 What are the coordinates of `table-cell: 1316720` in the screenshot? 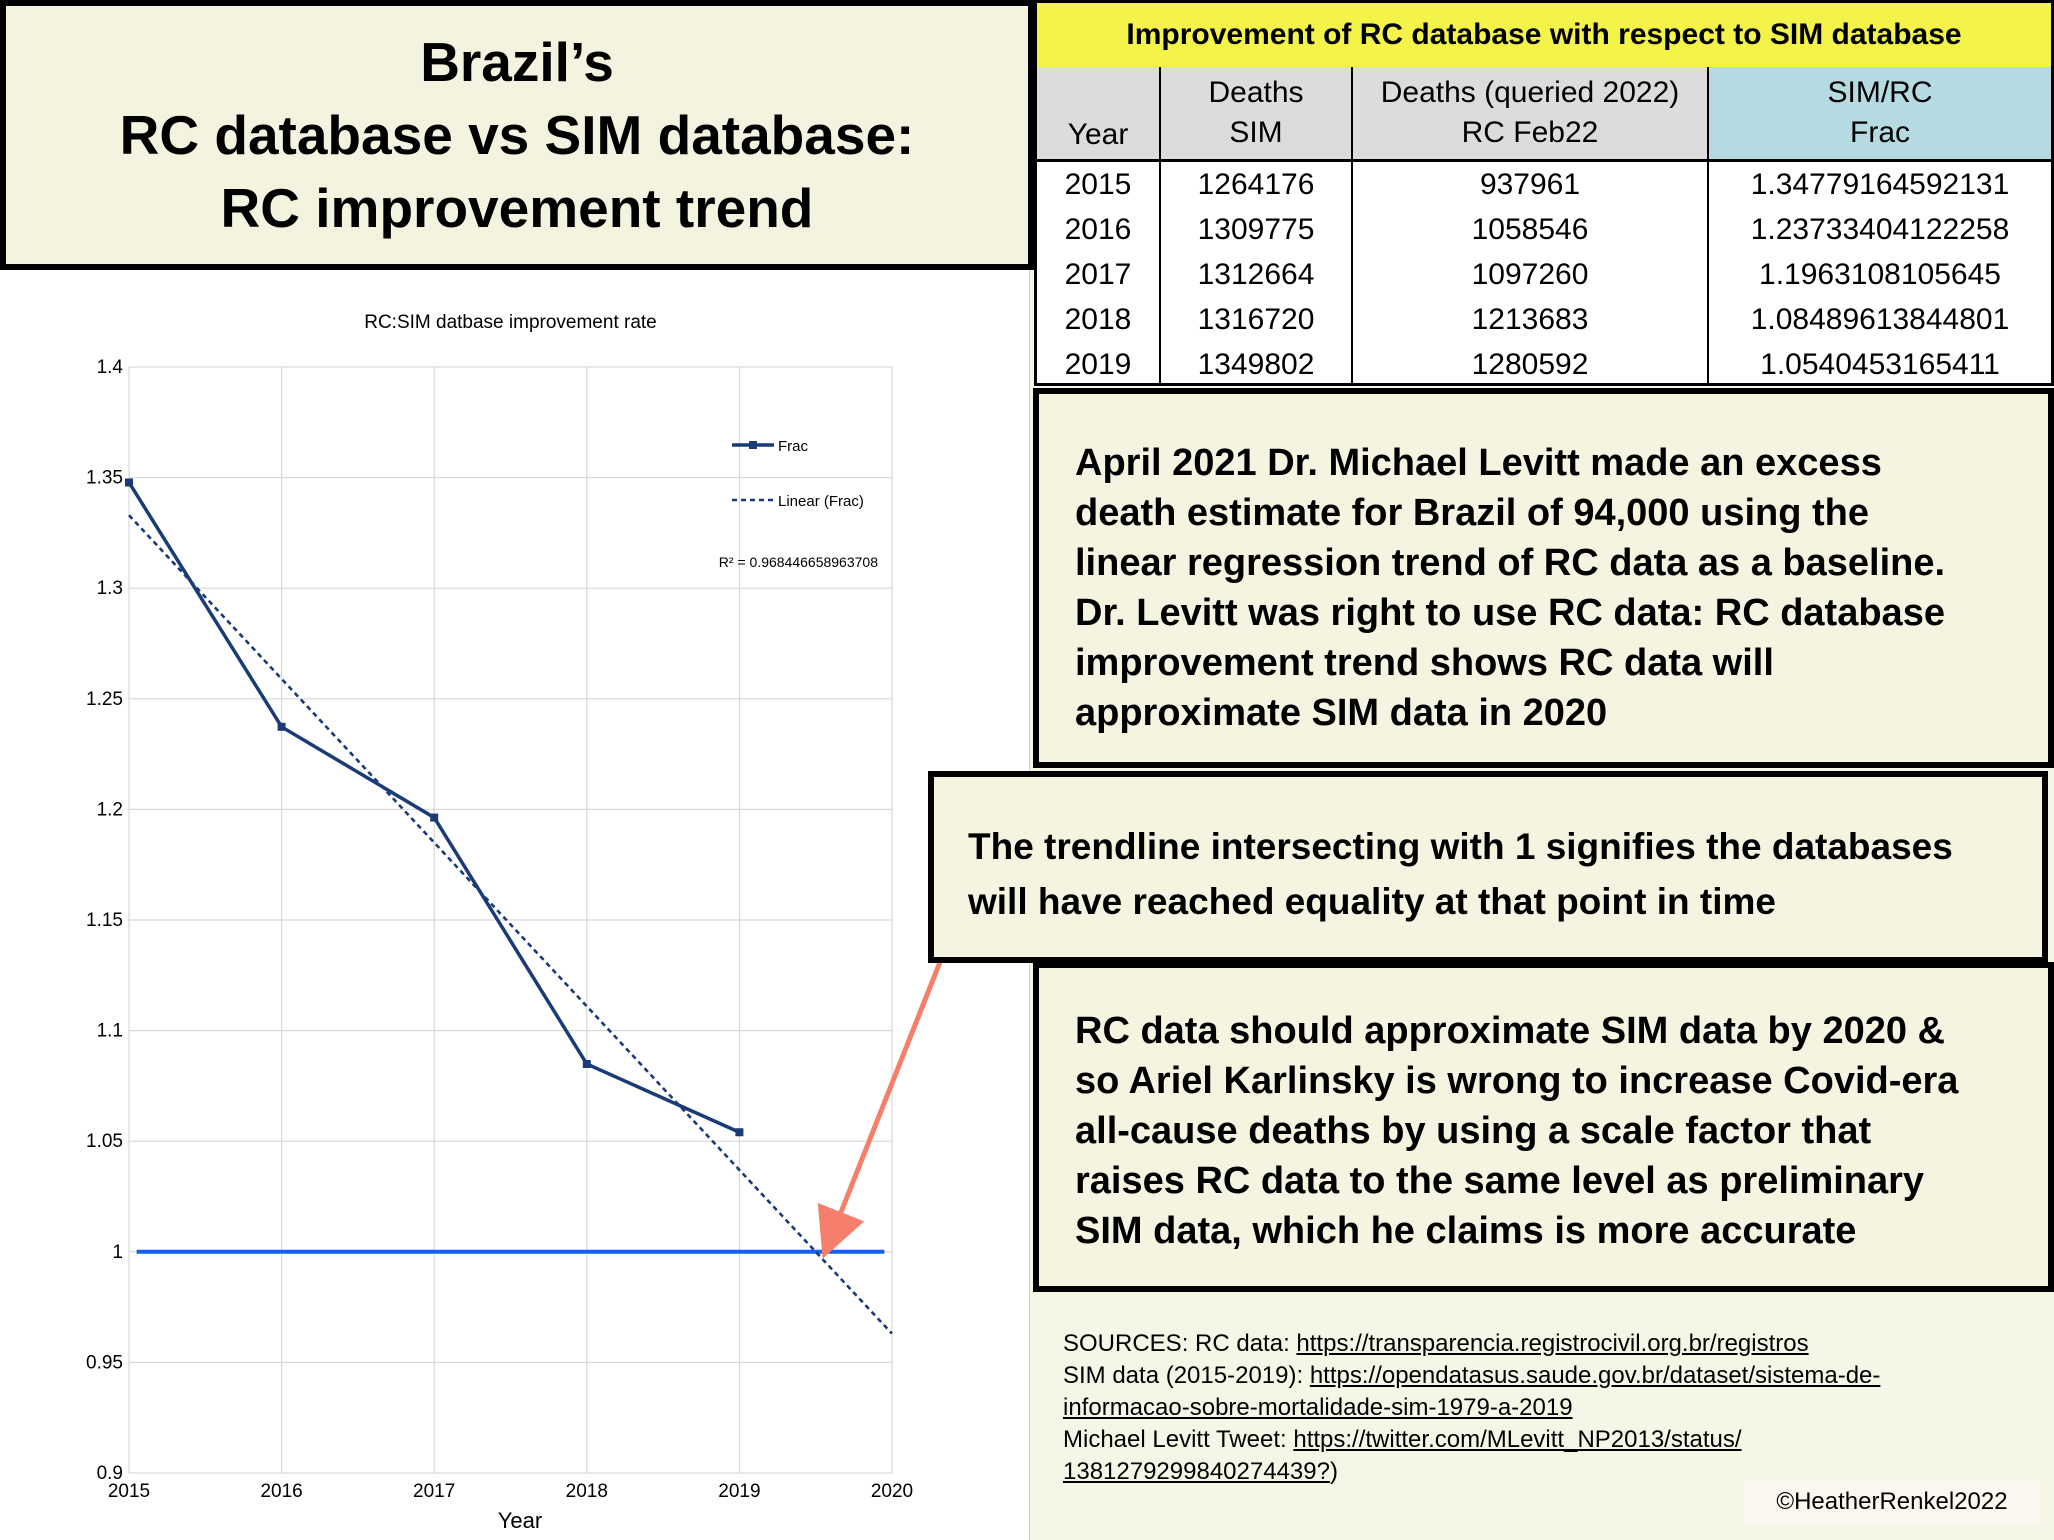 It's located at (1255, 319).